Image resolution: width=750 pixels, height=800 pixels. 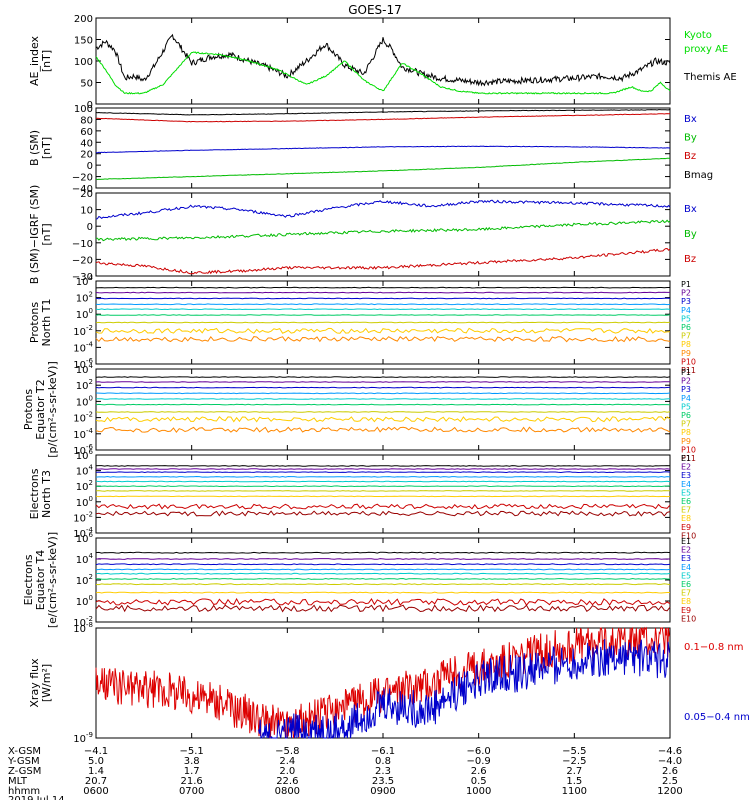 What do you see at coordinates (34, 60) in the screenshot?
I see `y-axis-label-line: AE_index` at bounding box center [34, 60].